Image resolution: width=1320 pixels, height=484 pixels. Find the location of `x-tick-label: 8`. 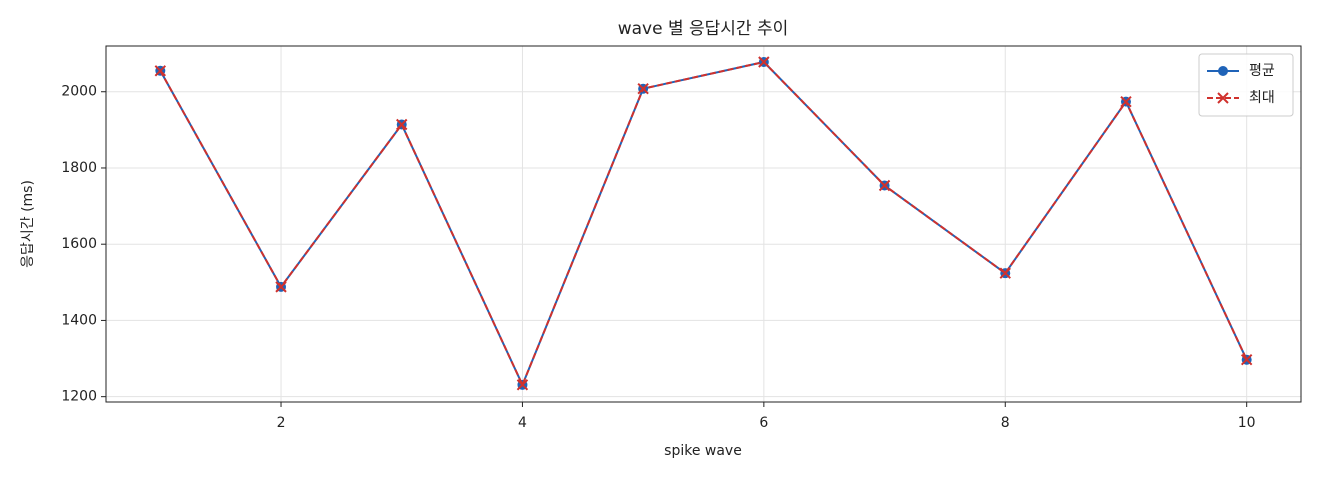

x-tick-label: 8 is located at coordinates (1005, 423).